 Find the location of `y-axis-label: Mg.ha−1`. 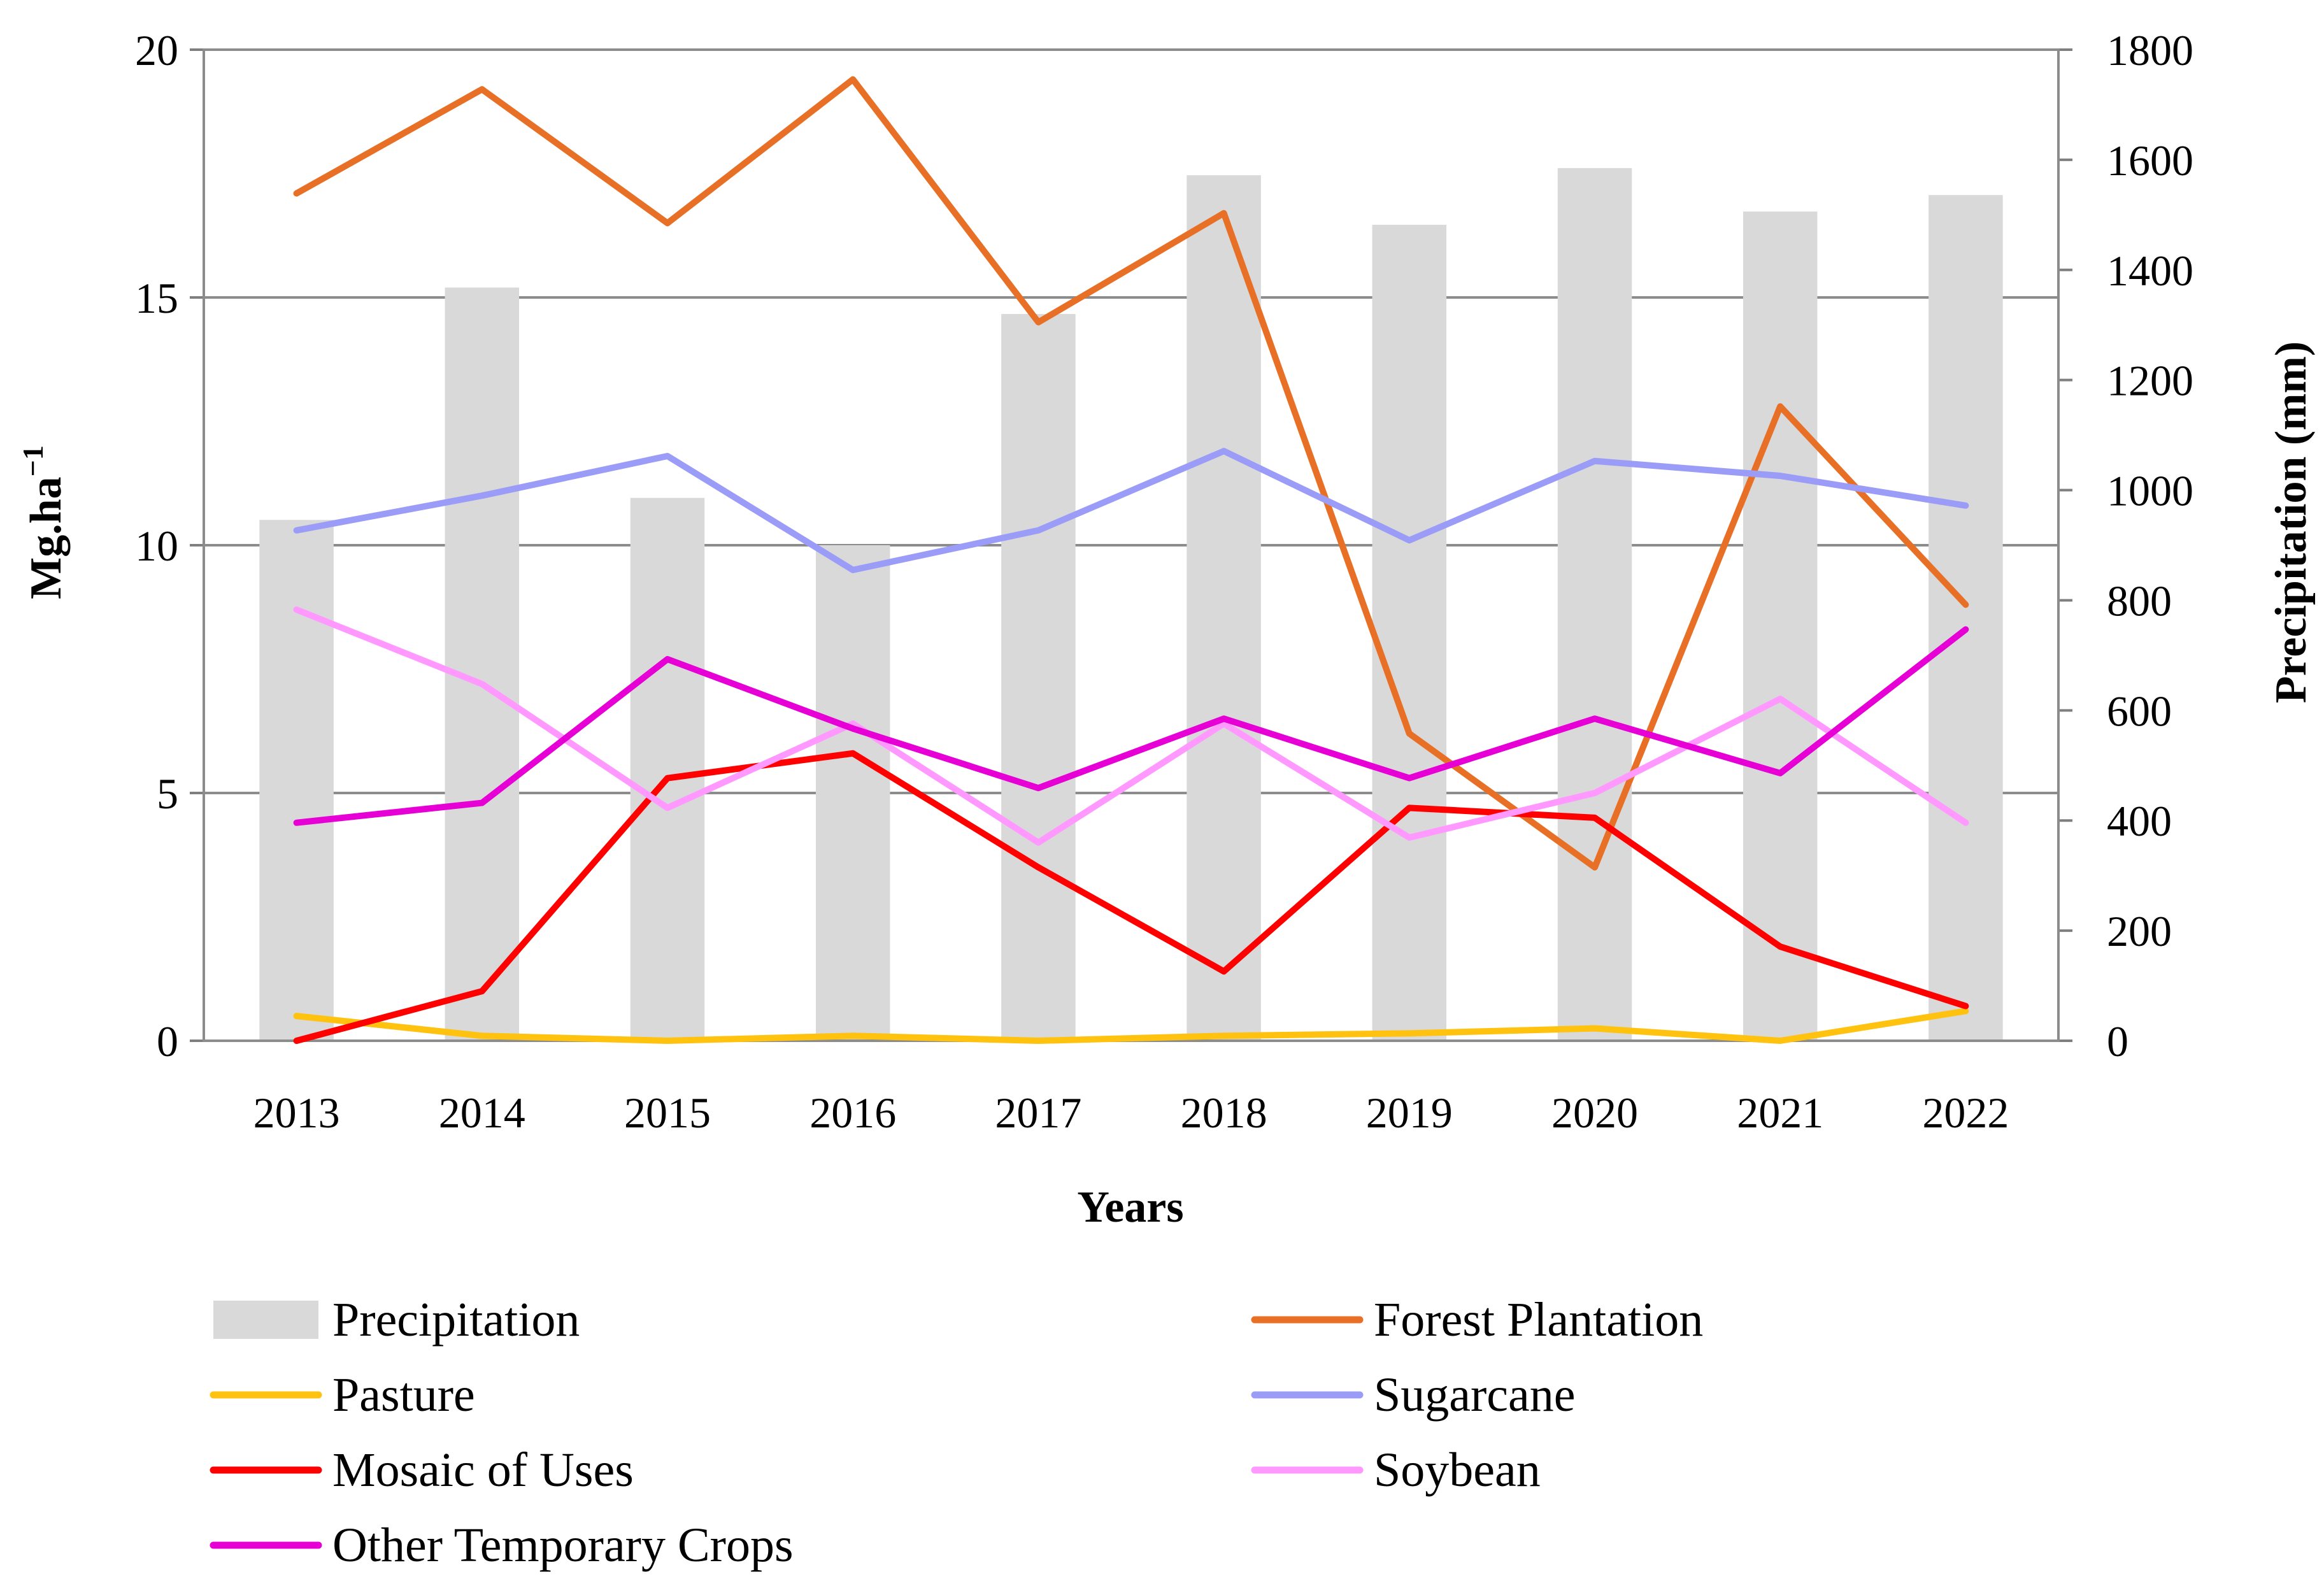

y-axis-label: Mg.ha−1 is located at coordinates (44, 522).